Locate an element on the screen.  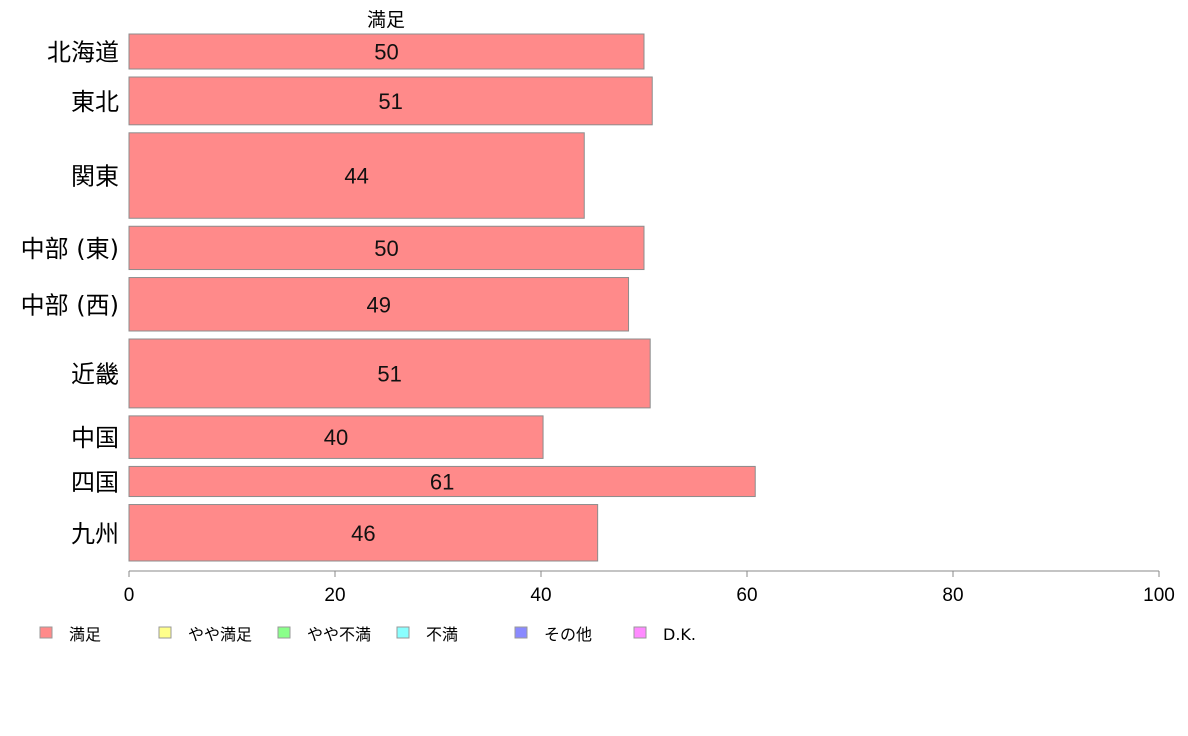
category-label: 東北 is located at coordinates (95, 102).